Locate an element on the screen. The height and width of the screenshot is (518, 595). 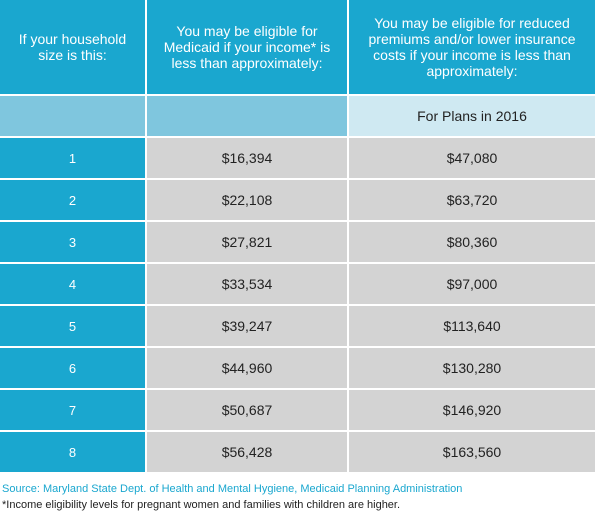
reduced-premiums-income-cell: $47,080 is located at coordinates (472, 158).